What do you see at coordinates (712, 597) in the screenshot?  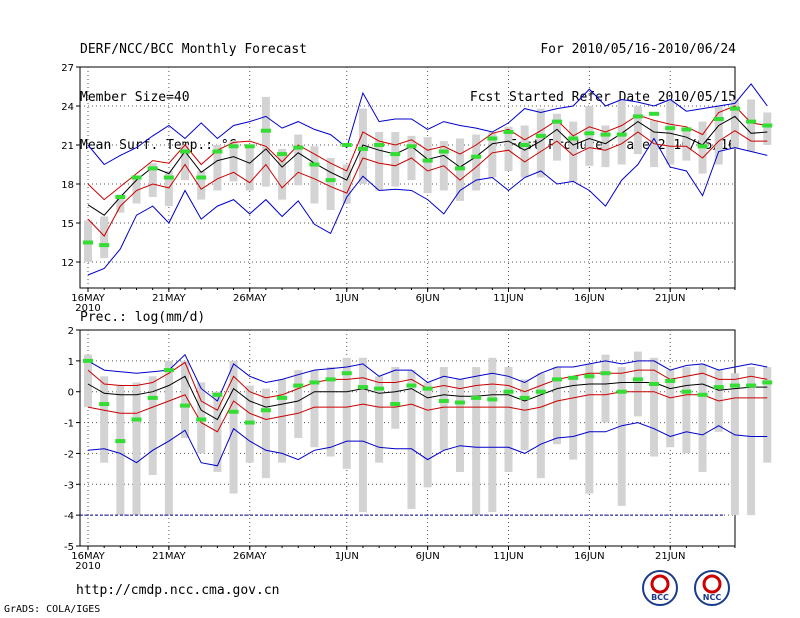 I see `ncc-logo-label: NCC` at bounding box center [712, 597].